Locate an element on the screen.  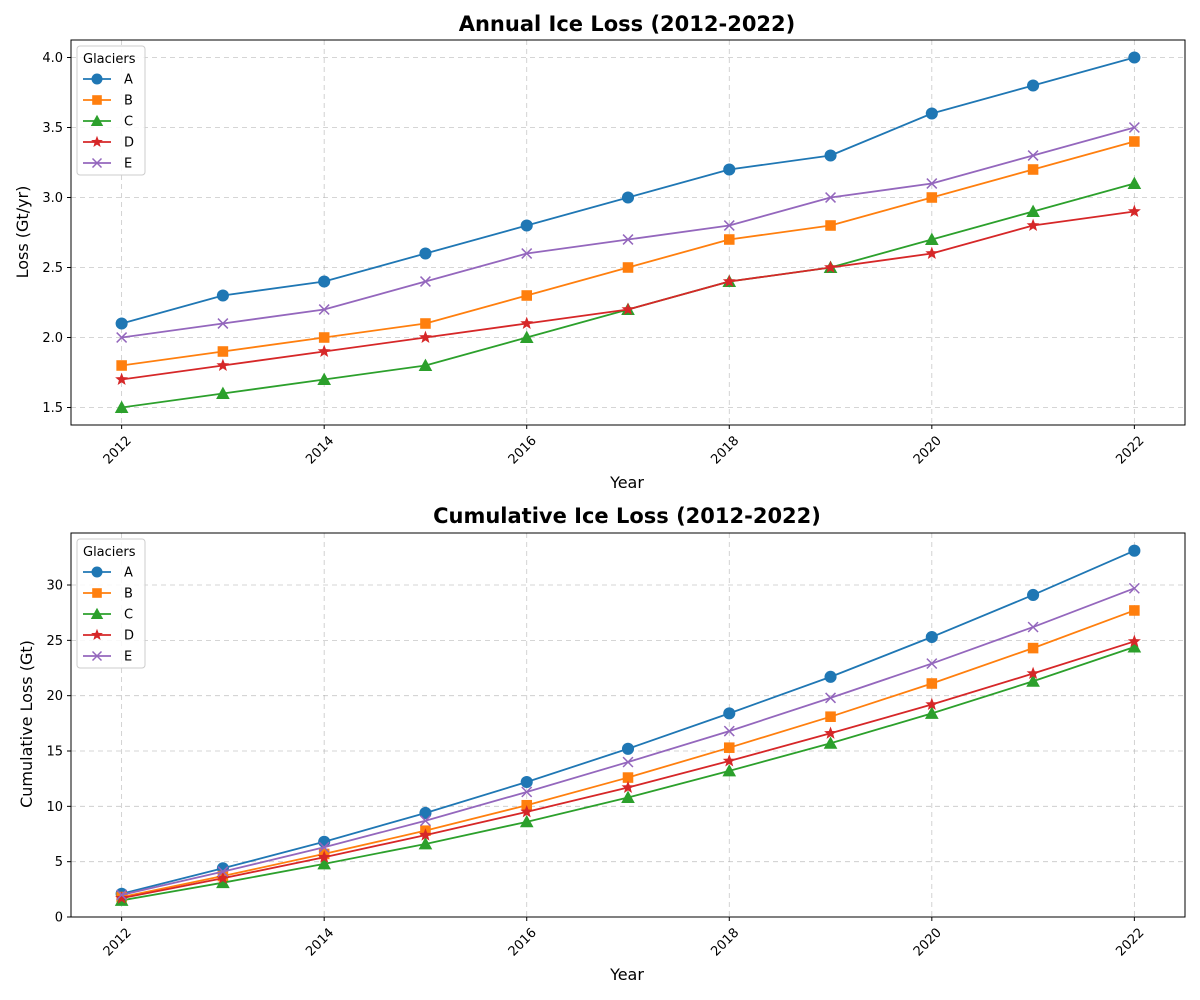
chart-title: Annual Ice Loss (2012-2022) is located at coordinates (627, 24).